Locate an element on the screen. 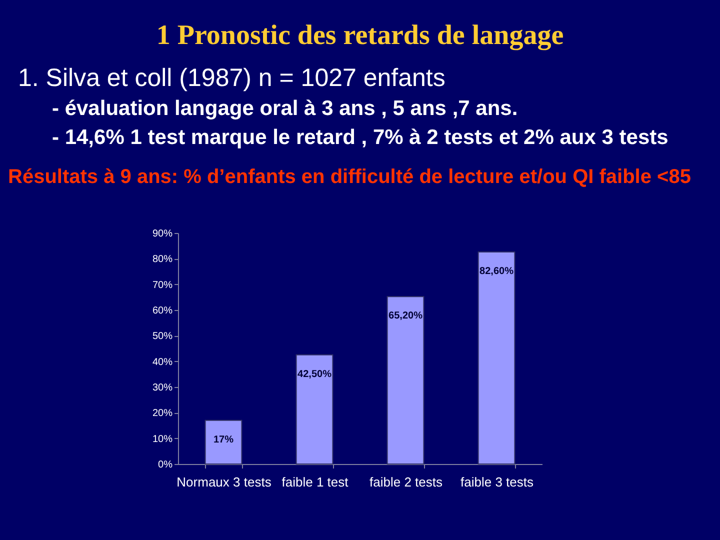  data-label: 65,20% is located at coordinates (405, 316).